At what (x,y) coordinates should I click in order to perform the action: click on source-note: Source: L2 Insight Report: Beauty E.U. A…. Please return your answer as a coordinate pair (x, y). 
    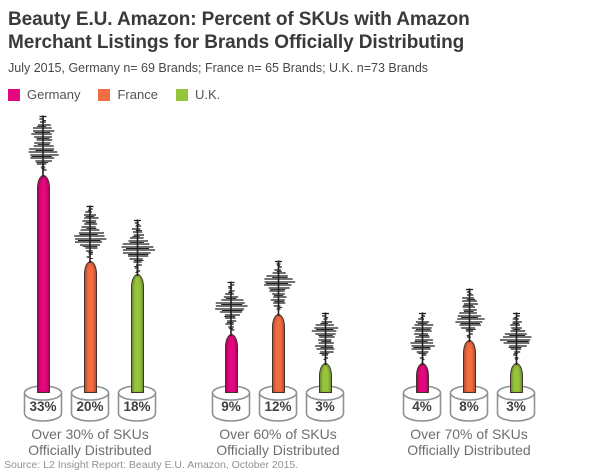
    Looking at the image, I should click on (151, 465).